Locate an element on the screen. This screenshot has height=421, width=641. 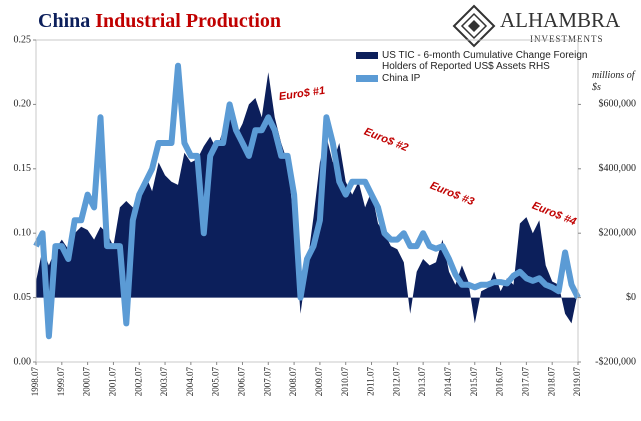
brand-name: ALHAMBRA is located at coordinates (560, 20).